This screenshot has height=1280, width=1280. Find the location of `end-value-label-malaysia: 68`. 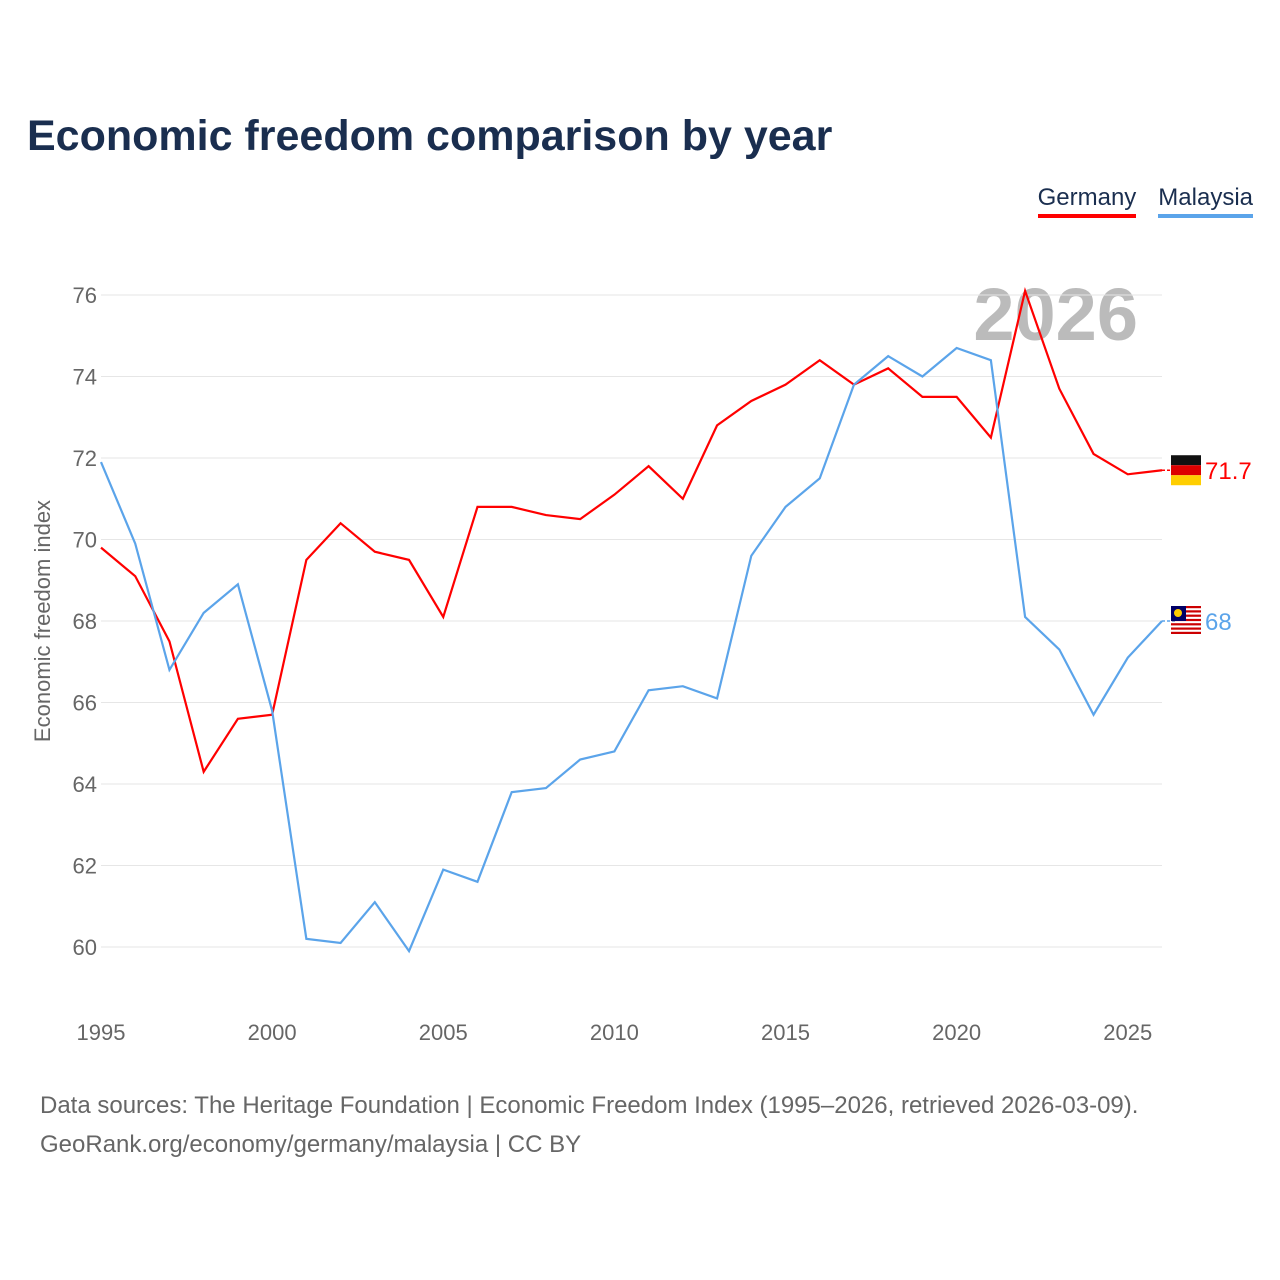

end-value-label-malaysia: 68 is located at coordinates (1218, 622).